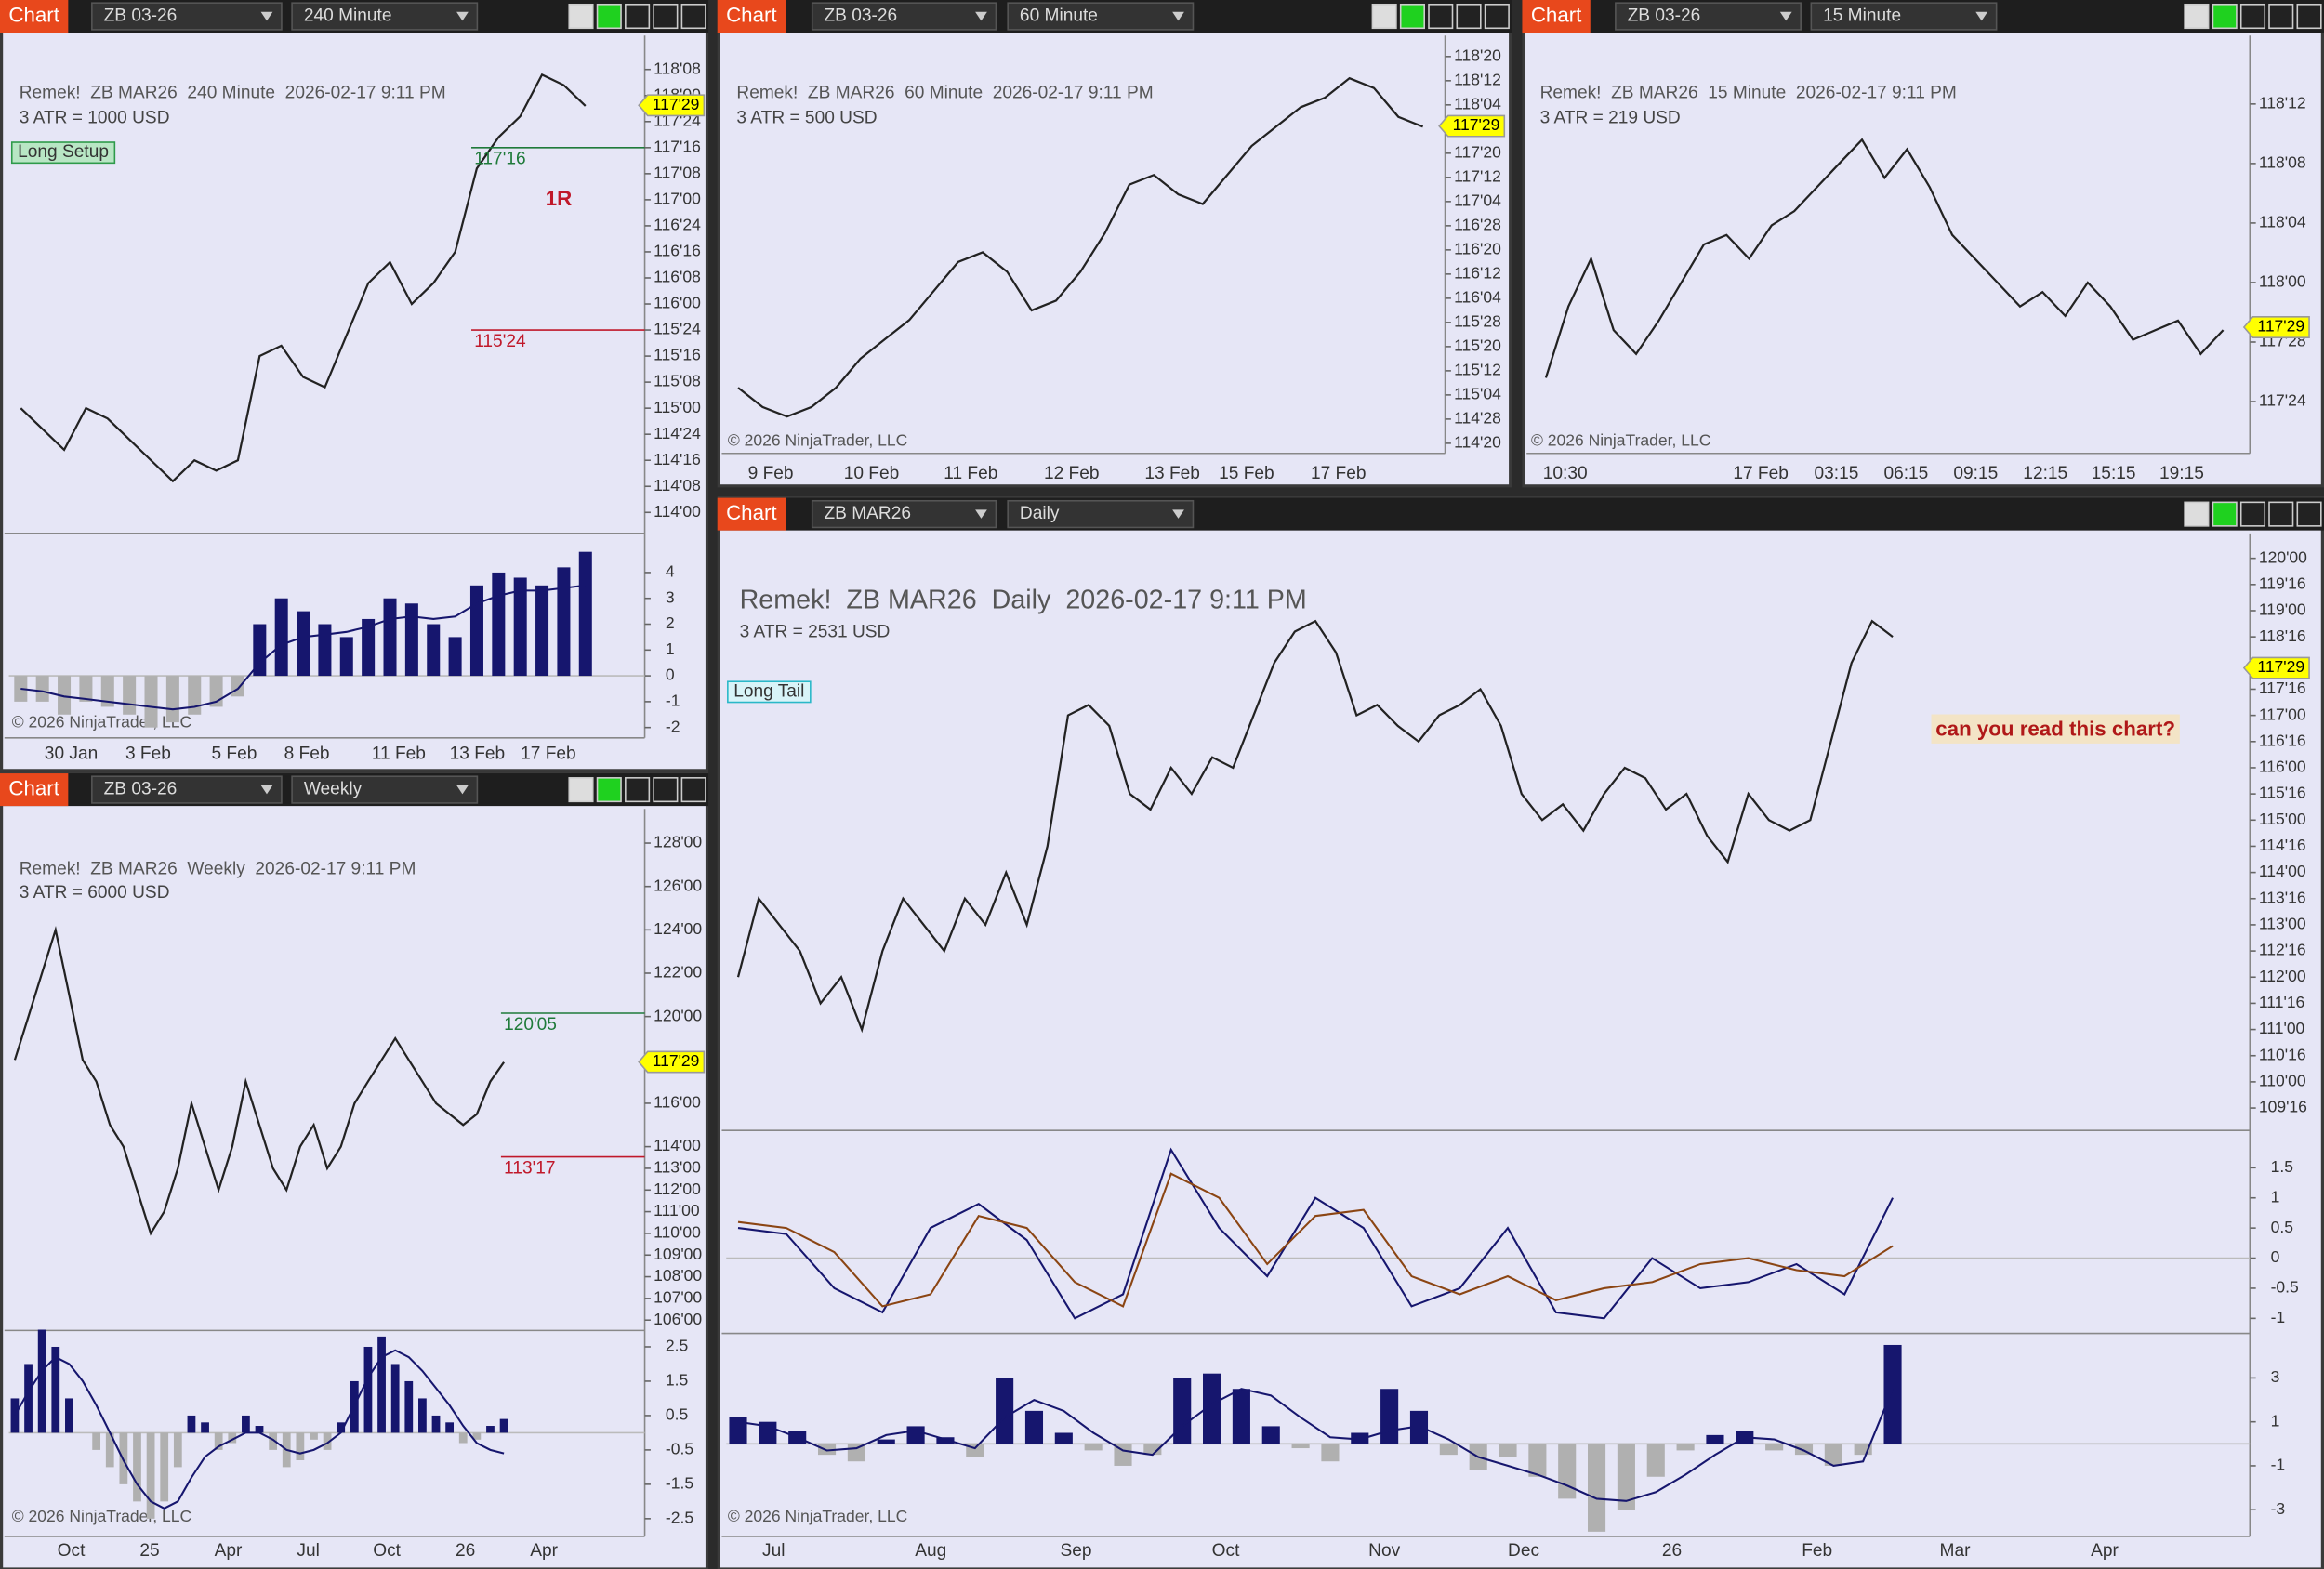 Image resolution: width=2324 pixels, height=1569 pixels. I want to click on x-tick-label: Mar, so click(1956, 1551).